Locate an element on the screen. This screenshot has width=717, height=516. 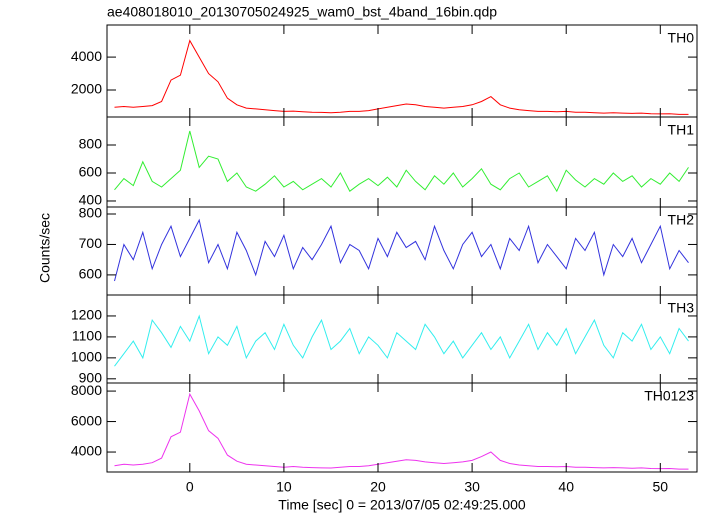
y-tick-label: 900 is located at coordinates (91, 378).